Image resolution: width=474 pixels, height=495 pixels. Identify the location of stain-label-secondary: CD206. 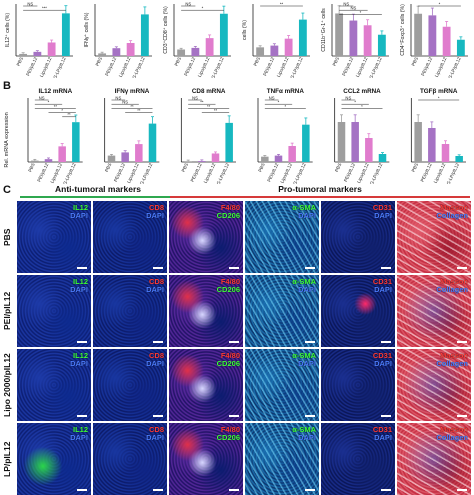
(228, 215).